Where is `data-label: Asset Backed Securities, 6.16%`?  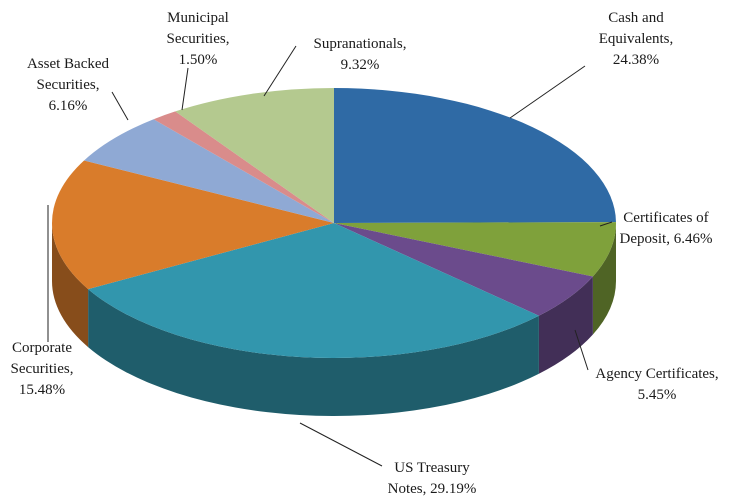
data-label: Asset Backed Securities, 6.16% is located at coordinates (68, 85).